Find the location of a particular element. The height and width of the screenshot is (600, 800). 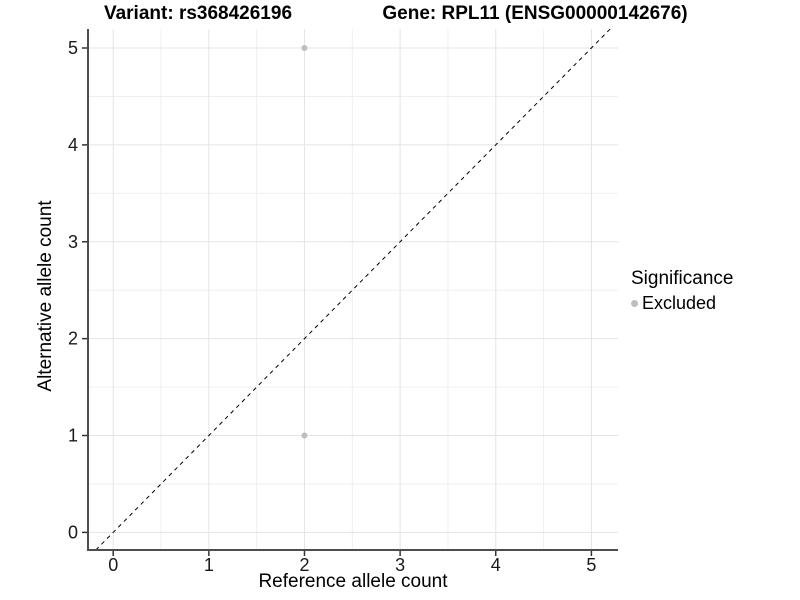

x-tick-label: 5 is located at coordinates (591, 565).